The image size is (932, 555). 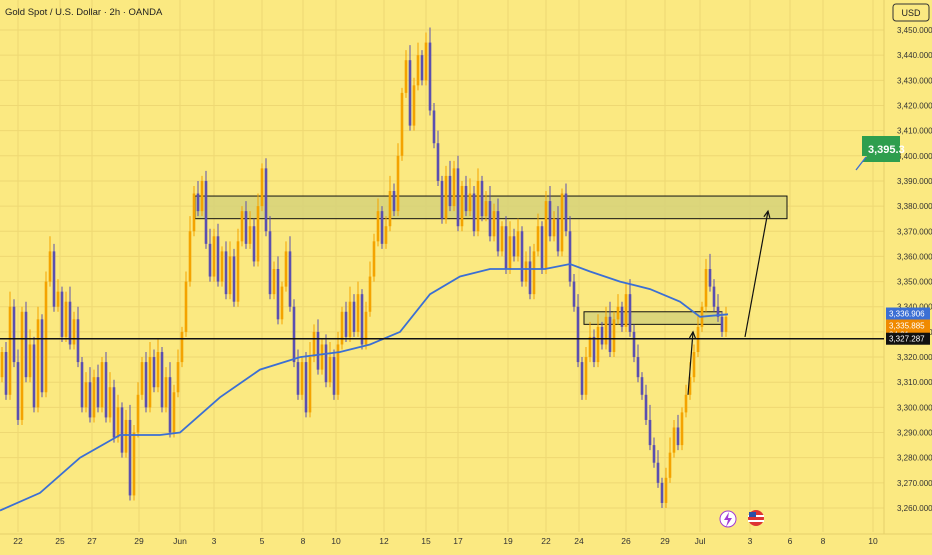 I want to click on projection-arrow-head, so click(x=767, y=214).